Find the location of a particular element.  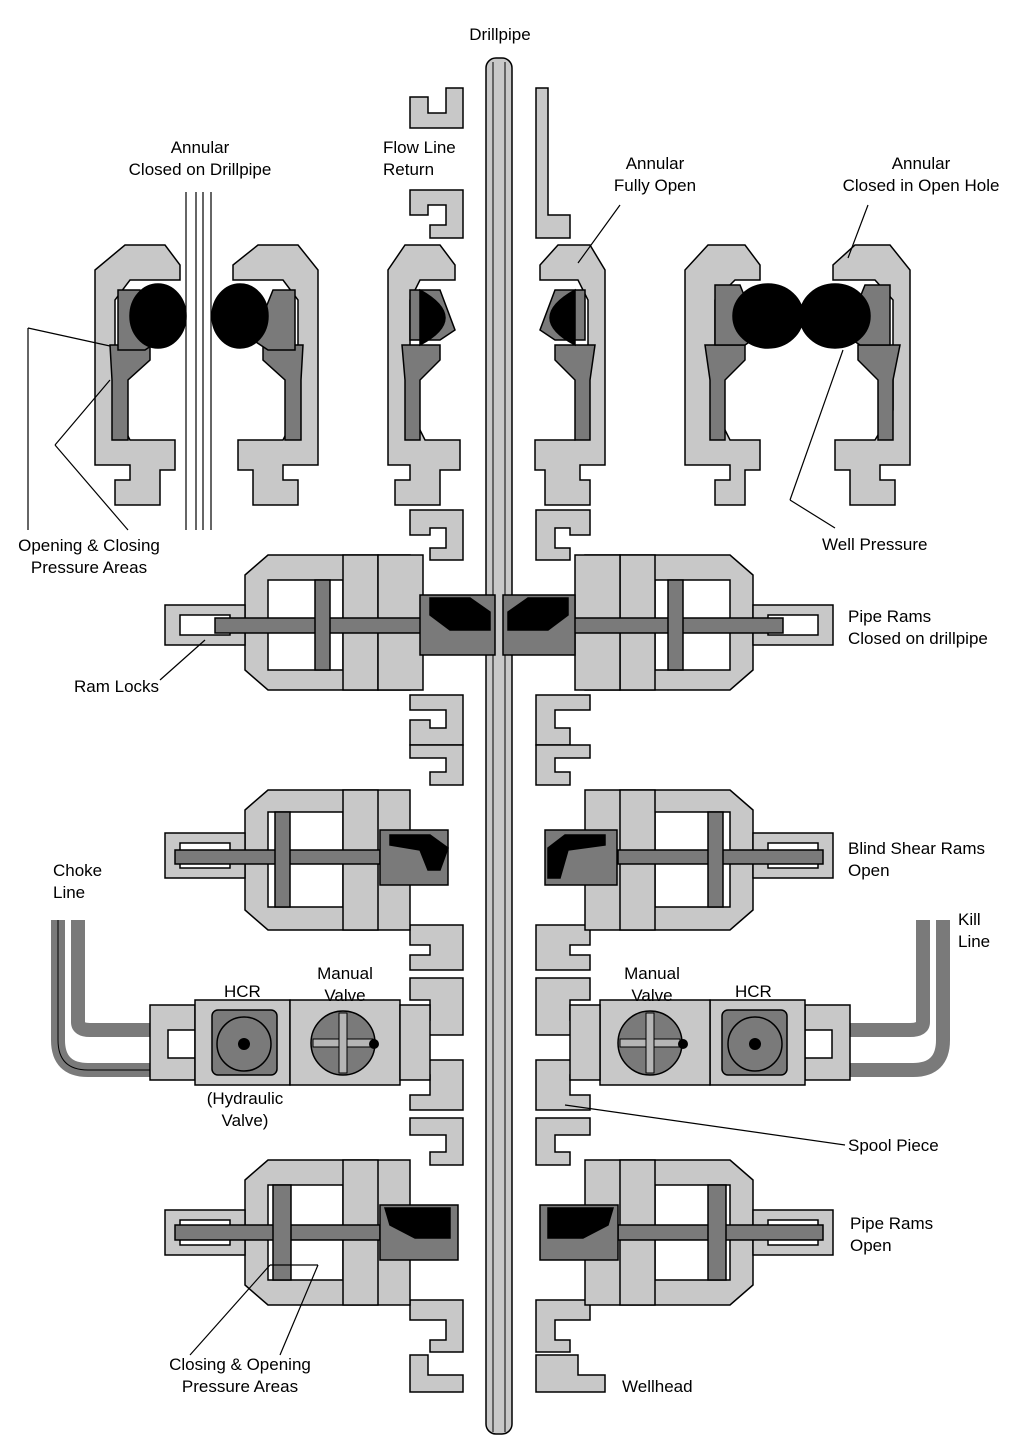

label-close-open-areas-1: Closing & Opening is located at coordinates (240, 1364).